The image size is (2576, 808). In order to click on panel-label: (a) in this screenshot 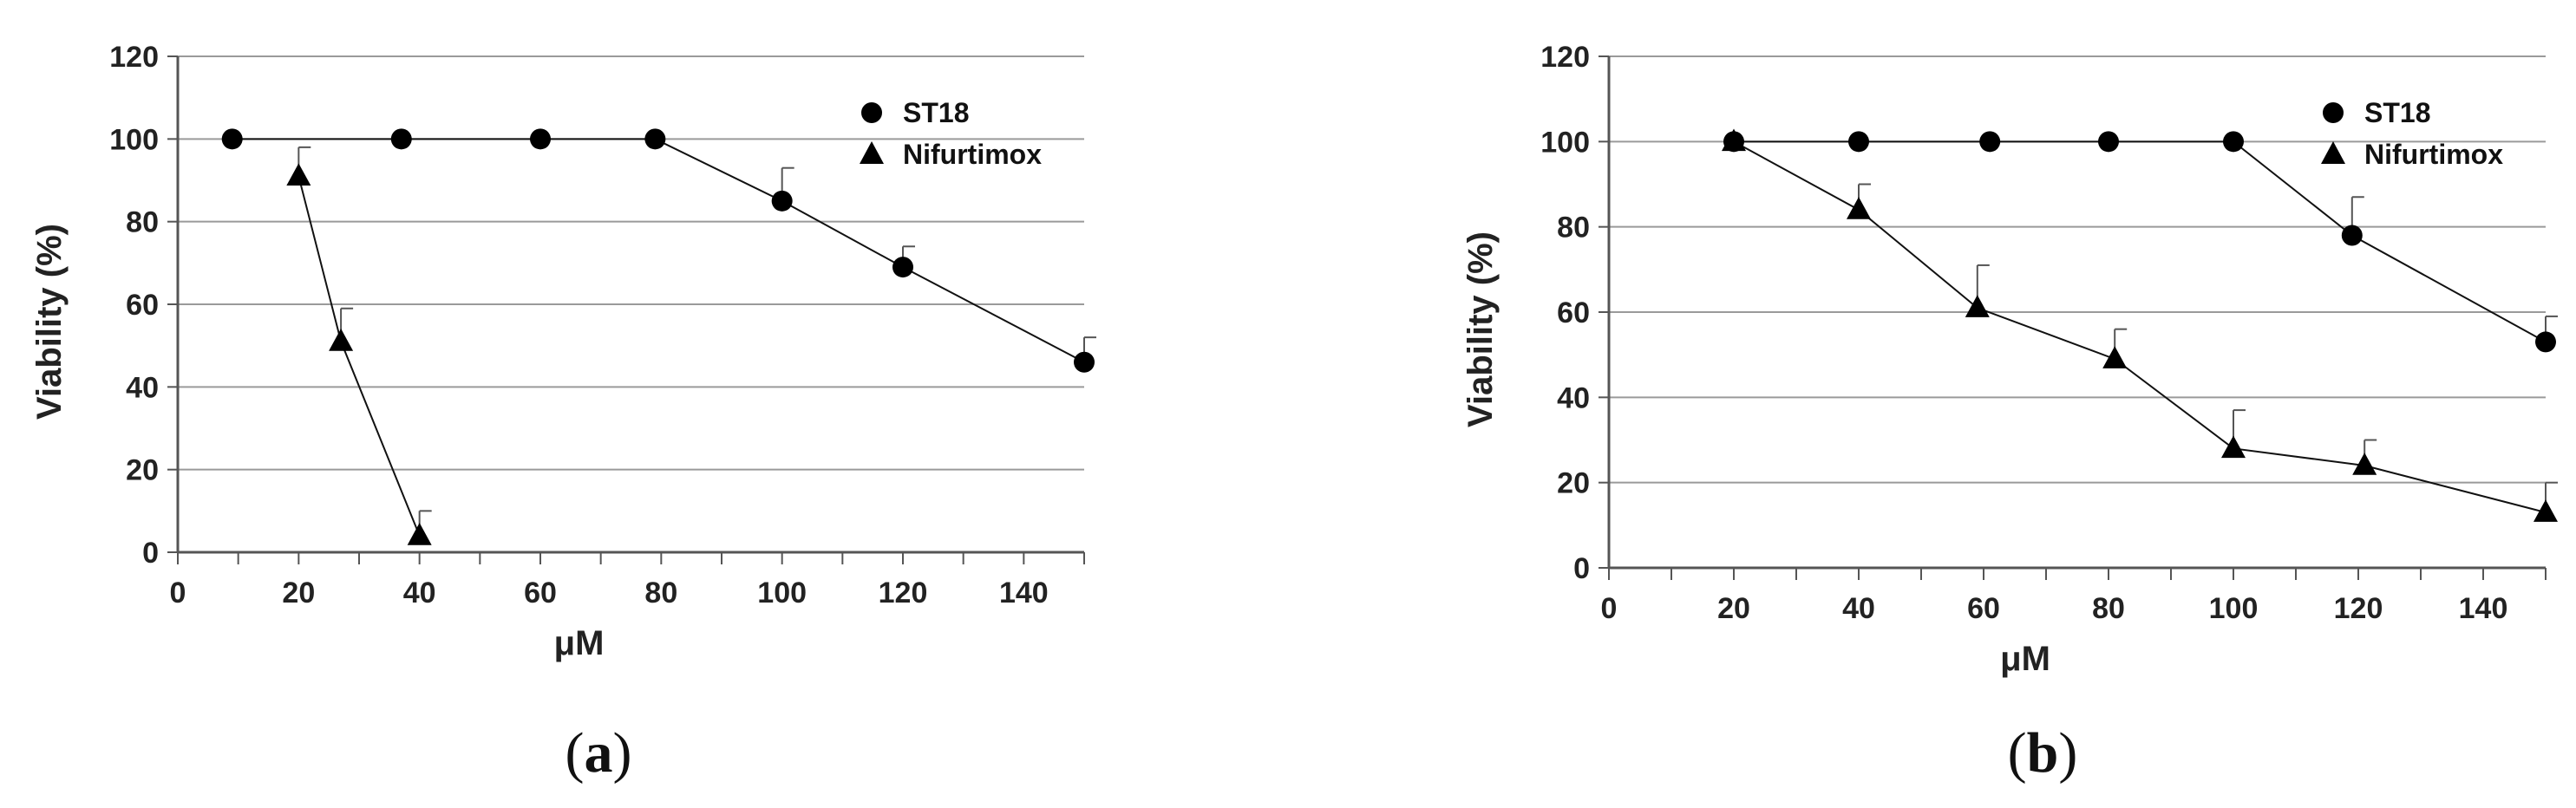, I will do `click(599, 753)`.